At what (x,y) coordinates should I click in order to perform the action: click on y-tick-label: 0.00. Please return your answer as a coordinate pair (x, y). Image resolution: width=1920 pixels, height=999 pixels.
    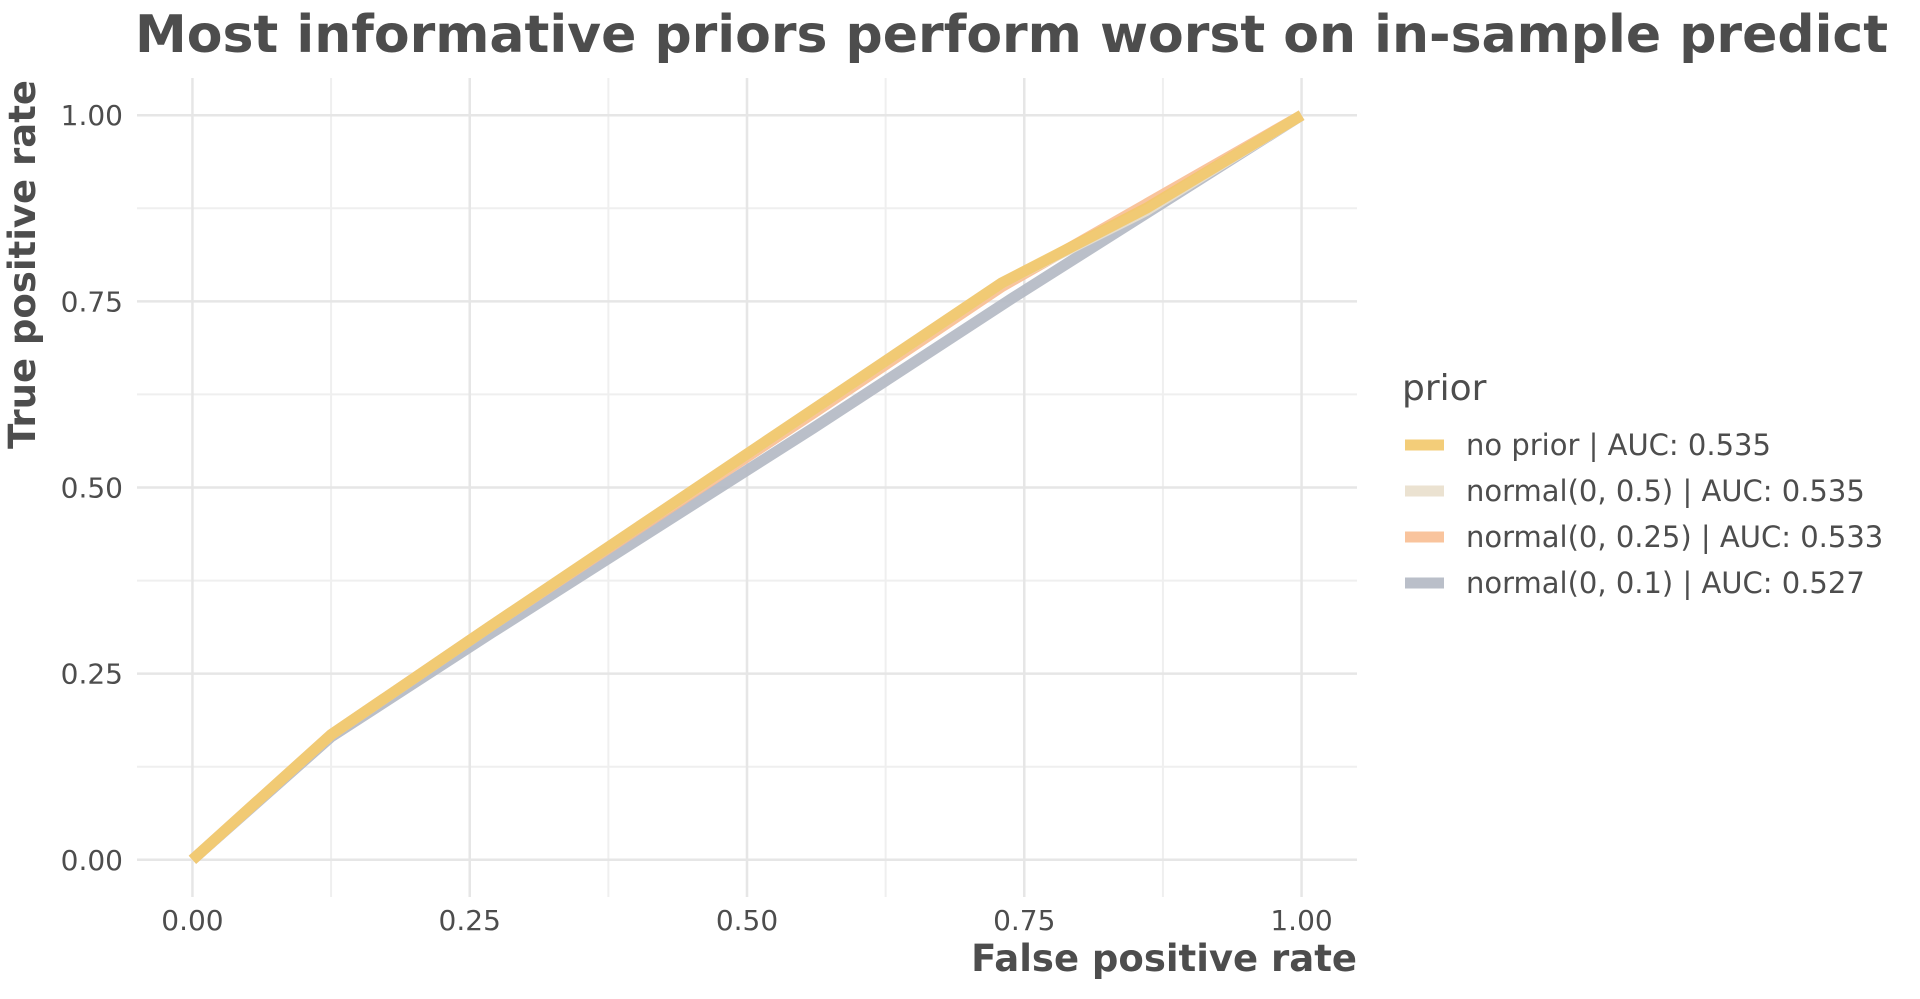
    Looking at the image, I should click on (92, 860).